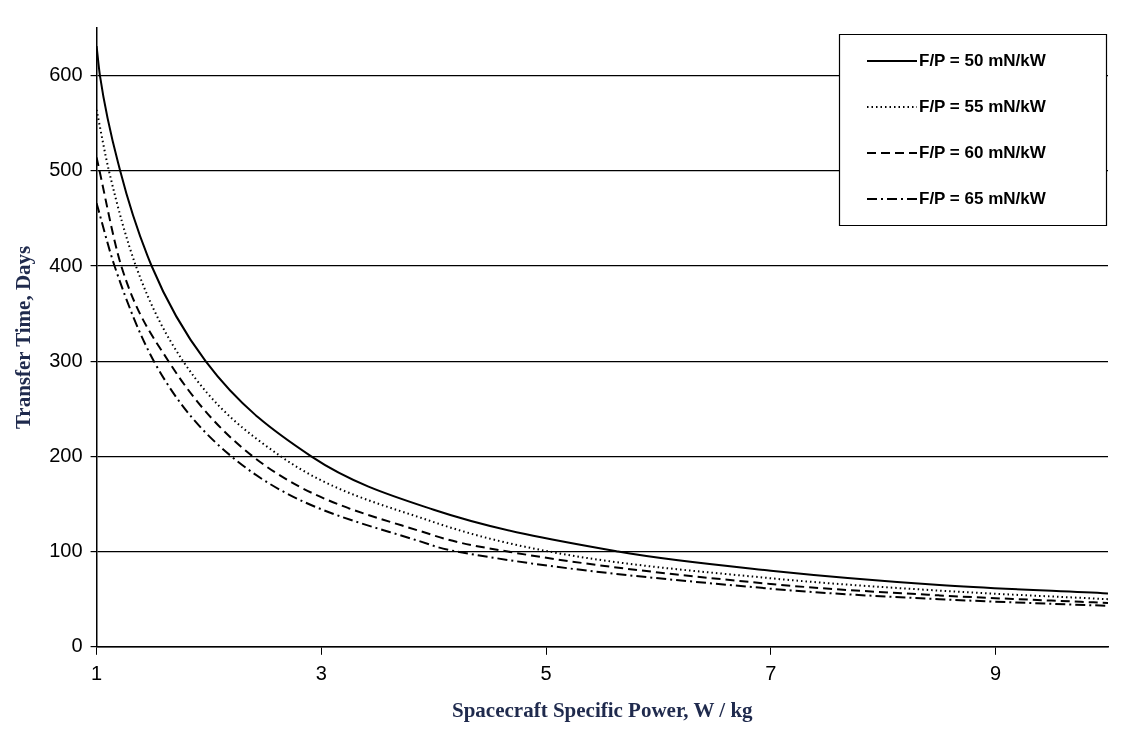 This screenshot has height=736, width=1122. What do you see at coordinates (77, 645) in the screenshot?
I see `y-tick-label: 0` at bounding box center [77, 645].